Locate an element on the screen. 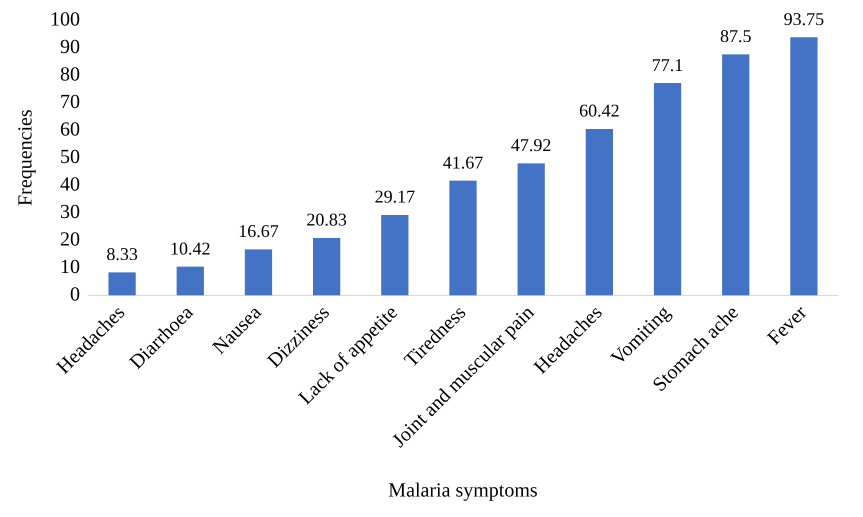 This screenshot has width=863, height=517. data-label: 93.75 is located at coordinates (804, 18).